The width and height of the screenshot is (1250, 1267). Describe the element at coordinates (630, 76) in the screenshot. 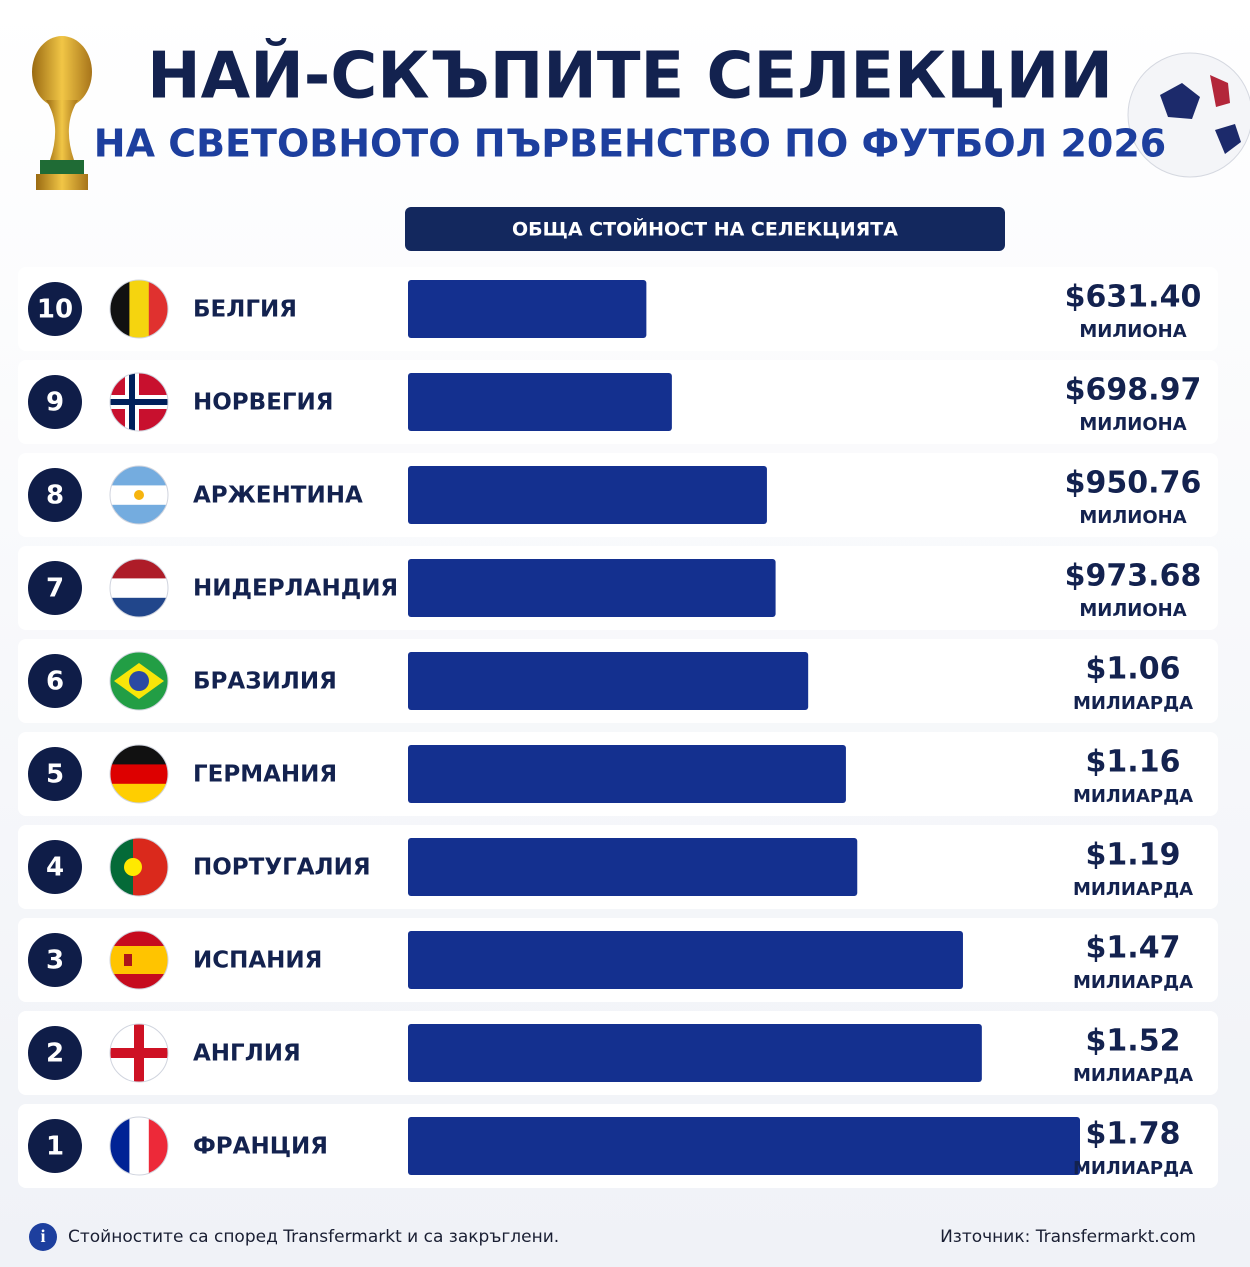

I see `chart-title: НАЙ-СКЪПИТЕ СЕЛЕКЦИИ` at that location.